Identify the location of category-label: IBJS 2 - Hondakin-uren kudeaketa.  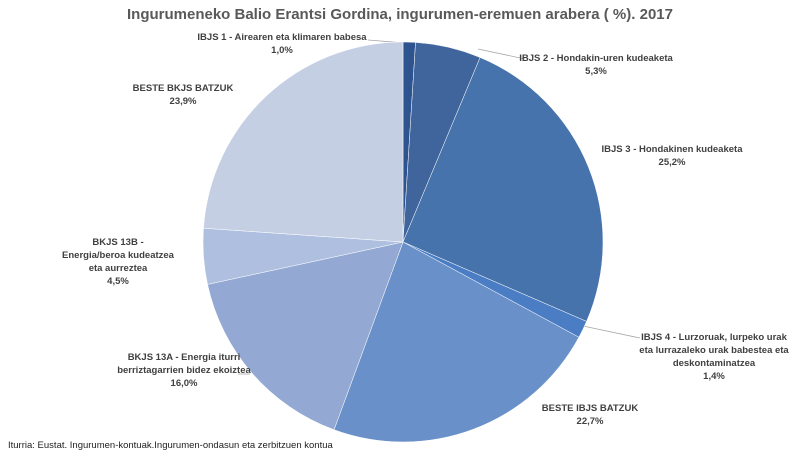
(596, 58).